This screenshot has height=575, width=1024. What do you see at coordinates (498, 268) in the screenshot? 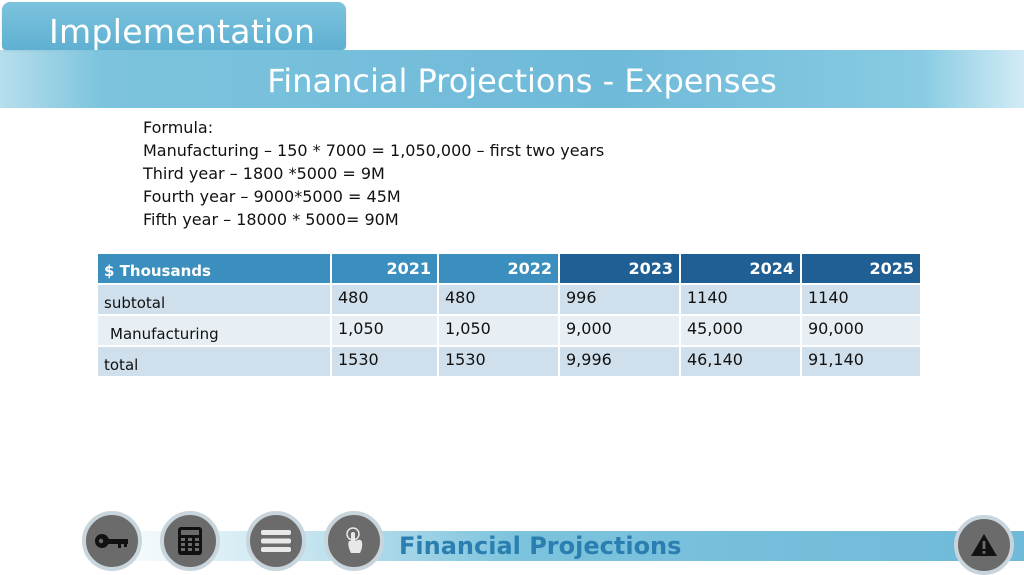
I see `table-header-cell: 2022` at bounding box center [498, 268].